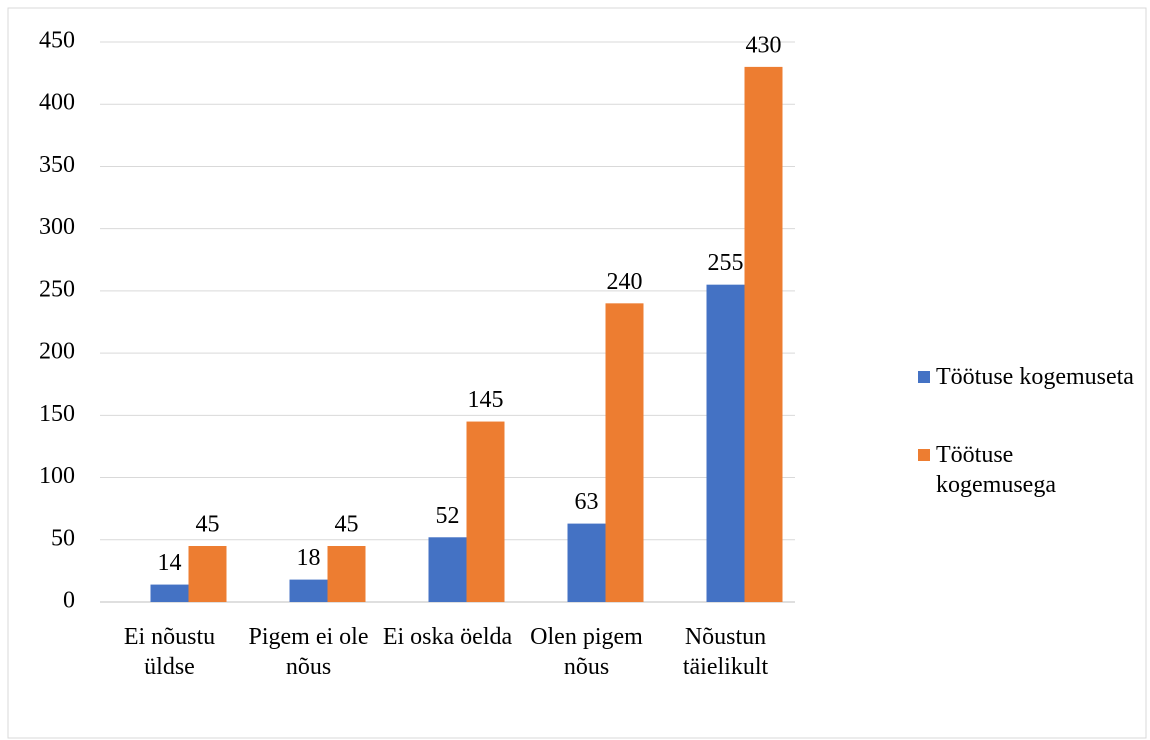 The height and width of the screenshot is (740, 1150). I want to click on y-tick-label: 200, so click(57, 352).